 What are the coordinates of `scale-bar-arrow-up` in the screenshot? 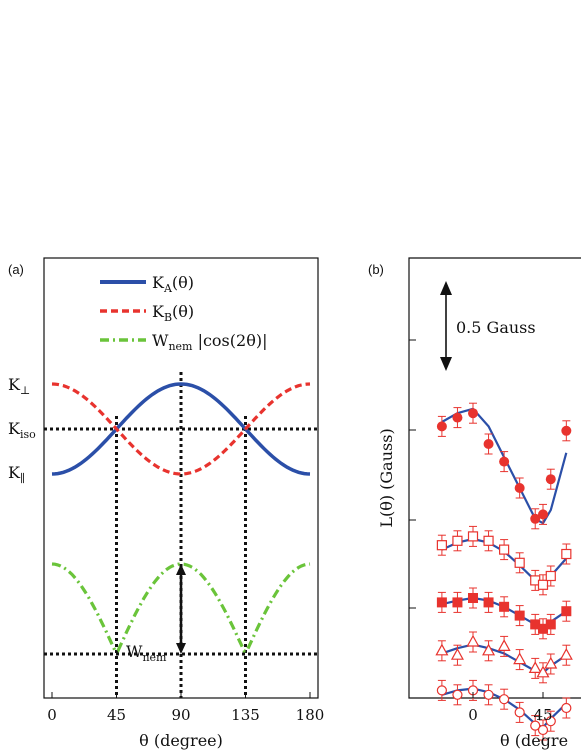 It's located at (446, 288).